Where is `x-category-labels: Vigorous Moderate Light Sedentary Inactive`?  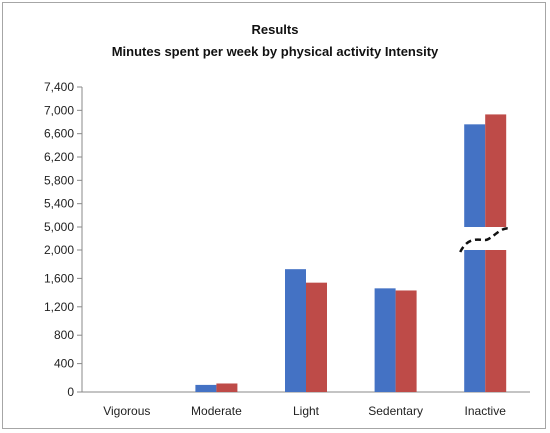 x-category-labels: Vigorous Moderate Light Sedentary Inactive is located at coordinates (304, 411).